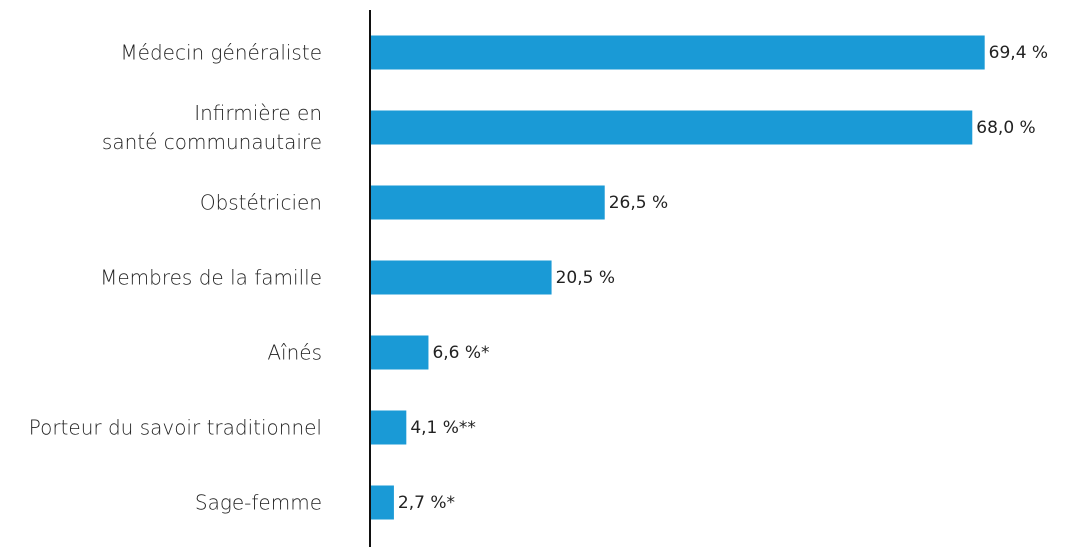 The width and height of the screenshot is (1083, 547). What do you see at coordinates (211, 277) in the screenshot?
I see `category-label: Membres de la famille` at bounding box center [211, 277].